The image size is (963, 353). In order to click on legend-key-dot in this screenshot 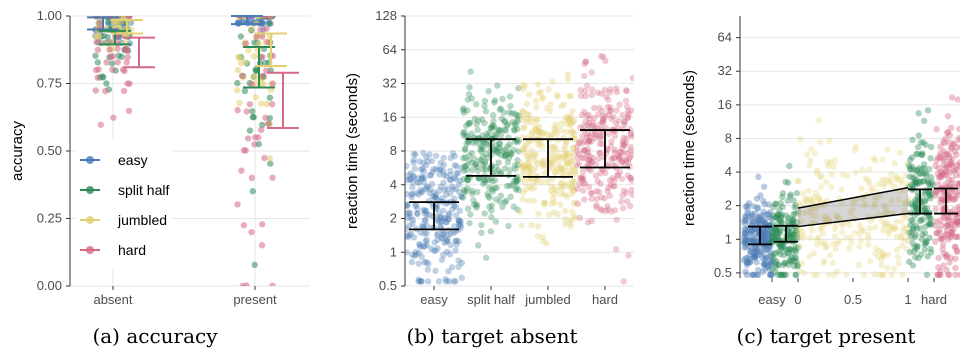, I will do `click(90, 160)`.